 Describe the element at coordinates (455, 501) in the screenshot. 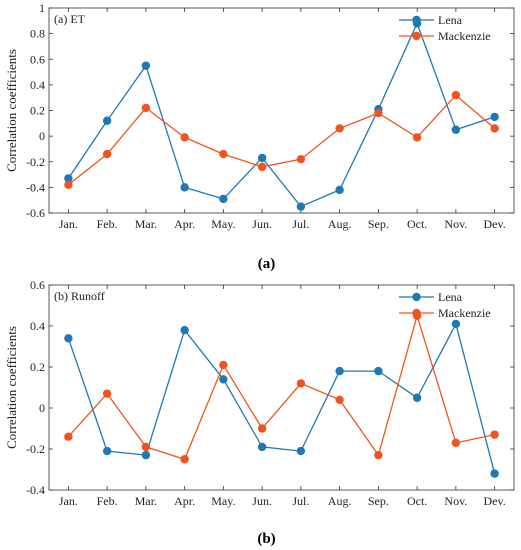

I see `x-tick-label: Nov.` at that location.